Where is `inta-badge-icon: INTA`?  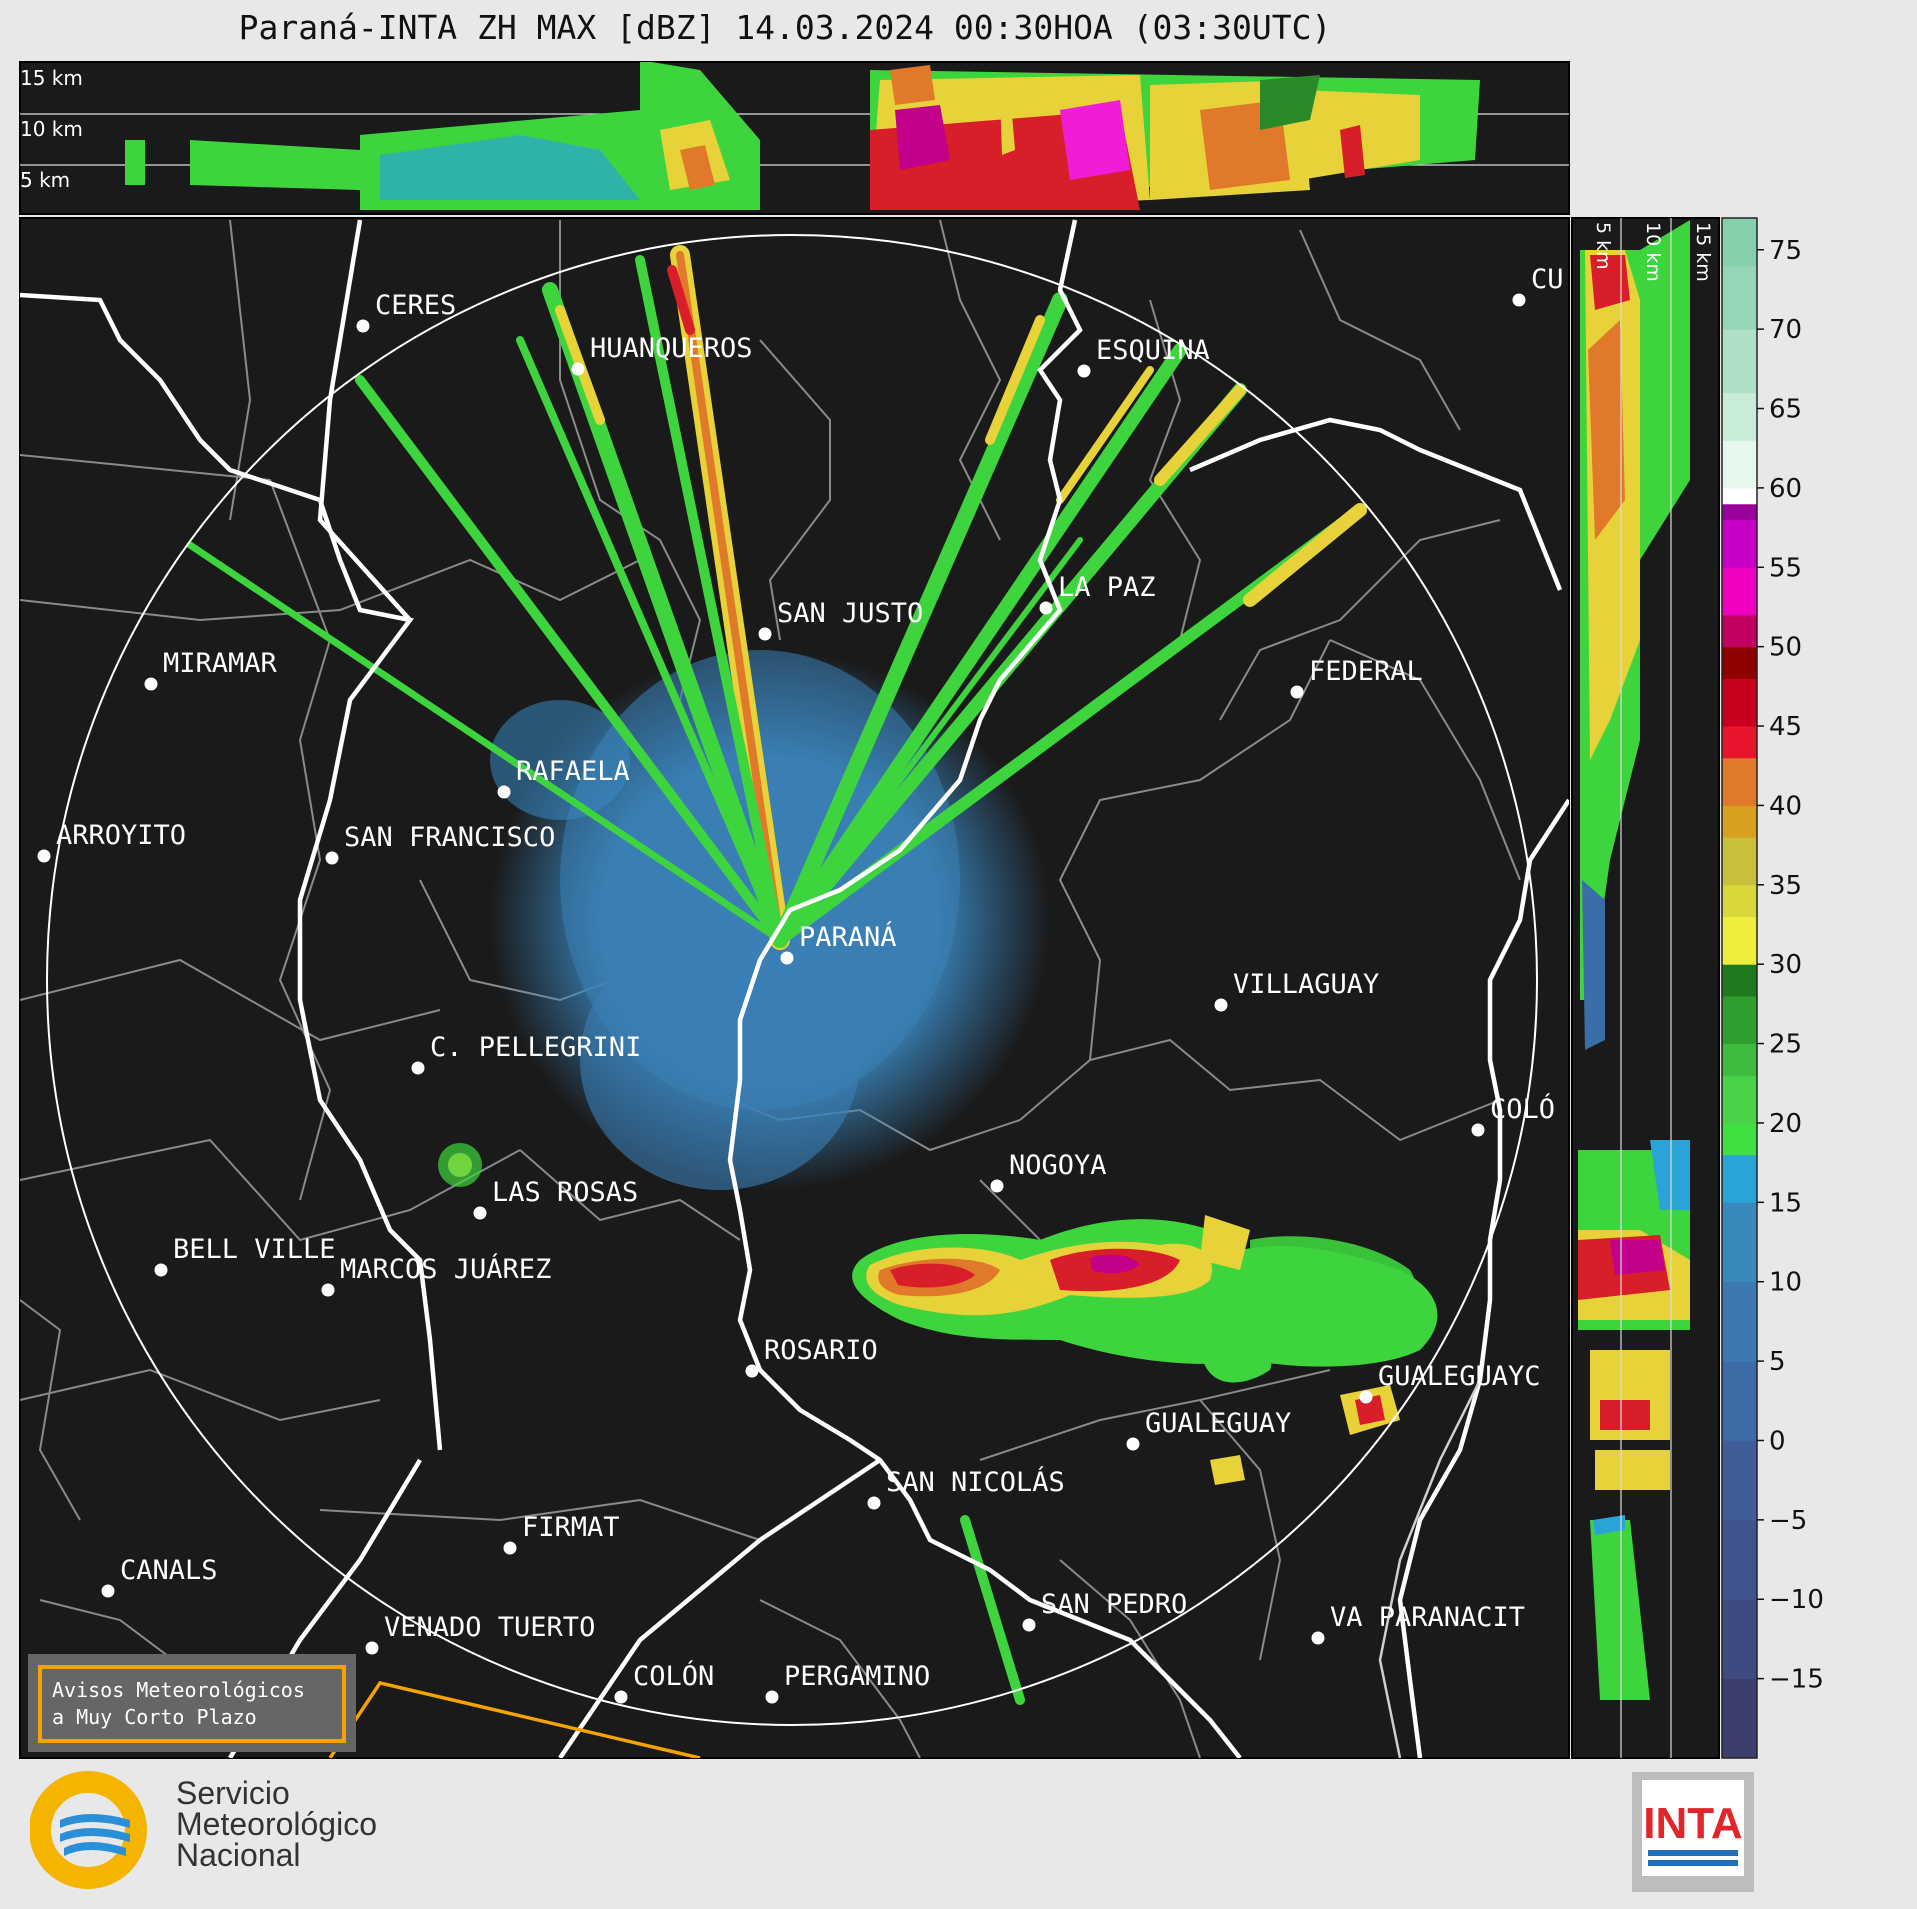 inta-badge-icon: INTA is located at coordinates (1693, 1832).